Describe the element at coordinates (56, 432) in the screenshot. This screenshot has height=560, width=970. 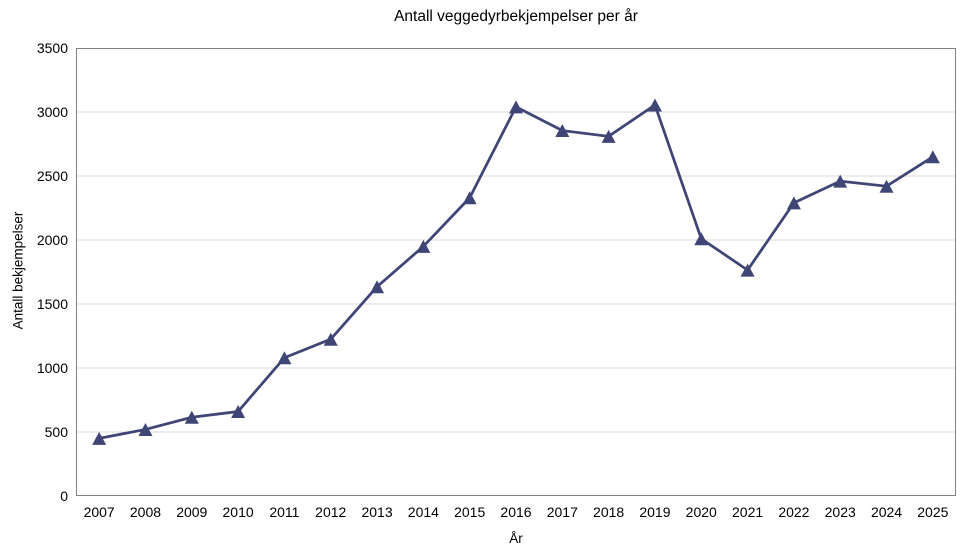
I see `y-tick-label: 500` at that location.